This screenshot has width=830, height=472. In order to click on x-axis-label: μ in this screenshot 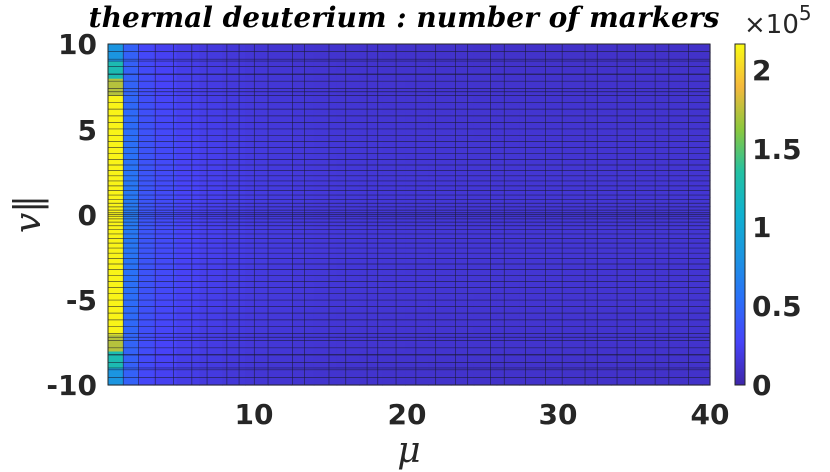, I will do `click(408, 450)`.